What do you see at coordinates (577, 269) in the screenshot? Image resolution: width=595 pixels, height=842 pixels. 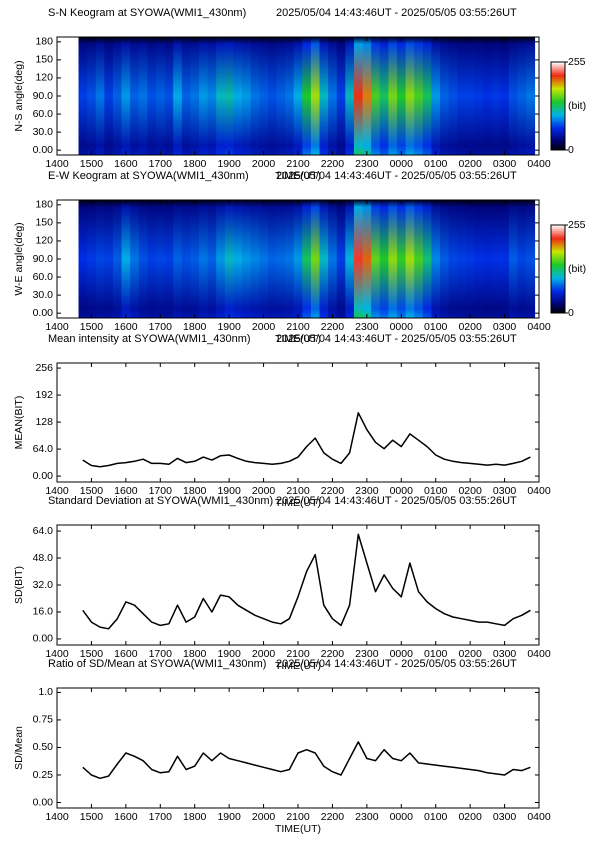 I see `colorbar-label: (bit)` at bounding box center [577, 269].